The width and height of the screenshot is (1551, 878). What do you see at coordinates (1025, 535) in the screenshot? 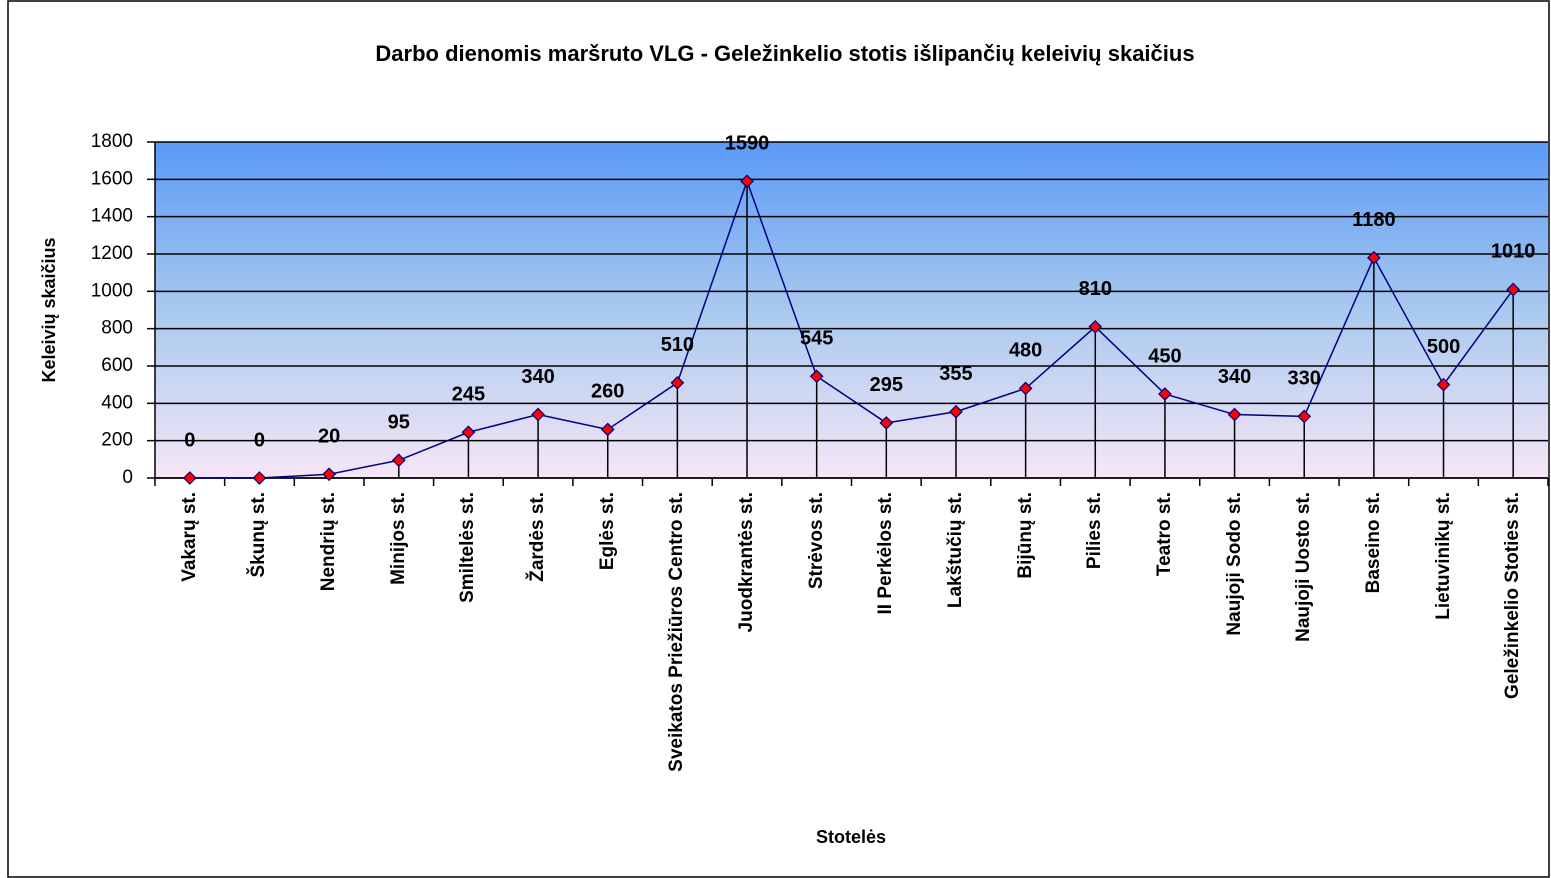
I see `x-tick-label: Bijūnų st.` at bounding box center [1025, 535].